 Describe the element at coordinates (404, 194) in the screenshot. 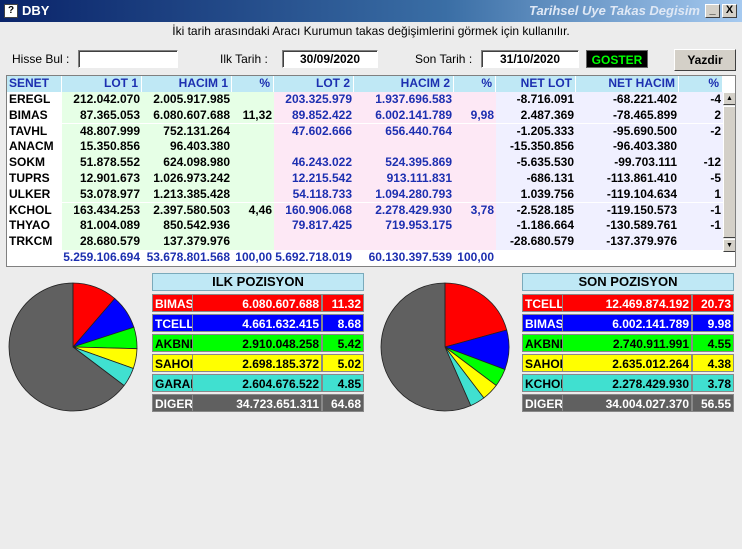

I see `table-cell: 1.094.280.793` at that location.